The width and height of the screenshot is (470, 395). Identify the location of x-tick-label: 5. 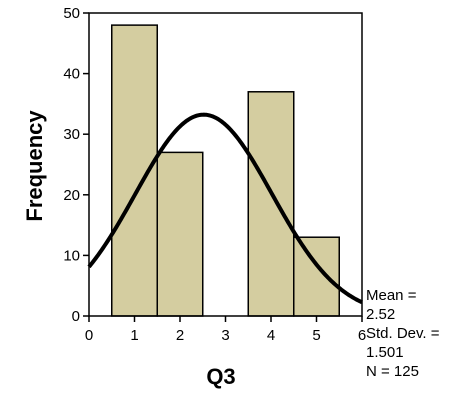
(316, 335).